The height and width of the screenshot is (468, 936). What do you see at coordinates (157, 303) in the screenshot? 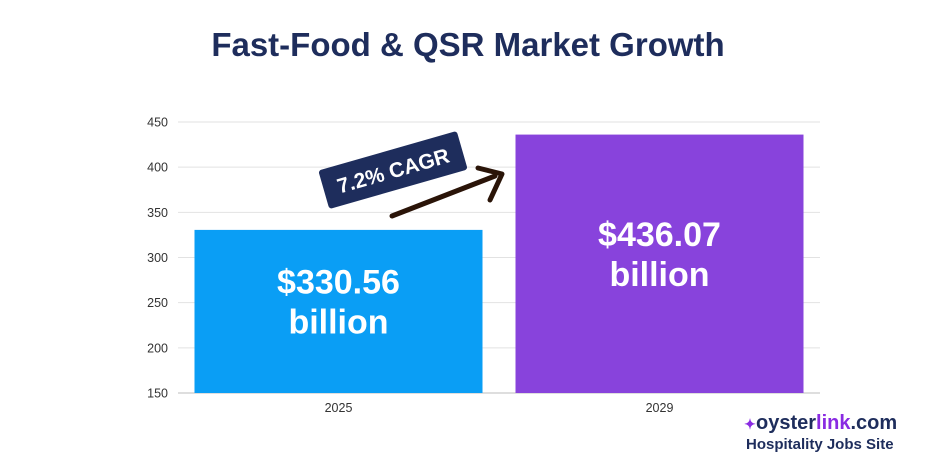
I see `y-tick-label: 250` at bounding box center [157, 303].